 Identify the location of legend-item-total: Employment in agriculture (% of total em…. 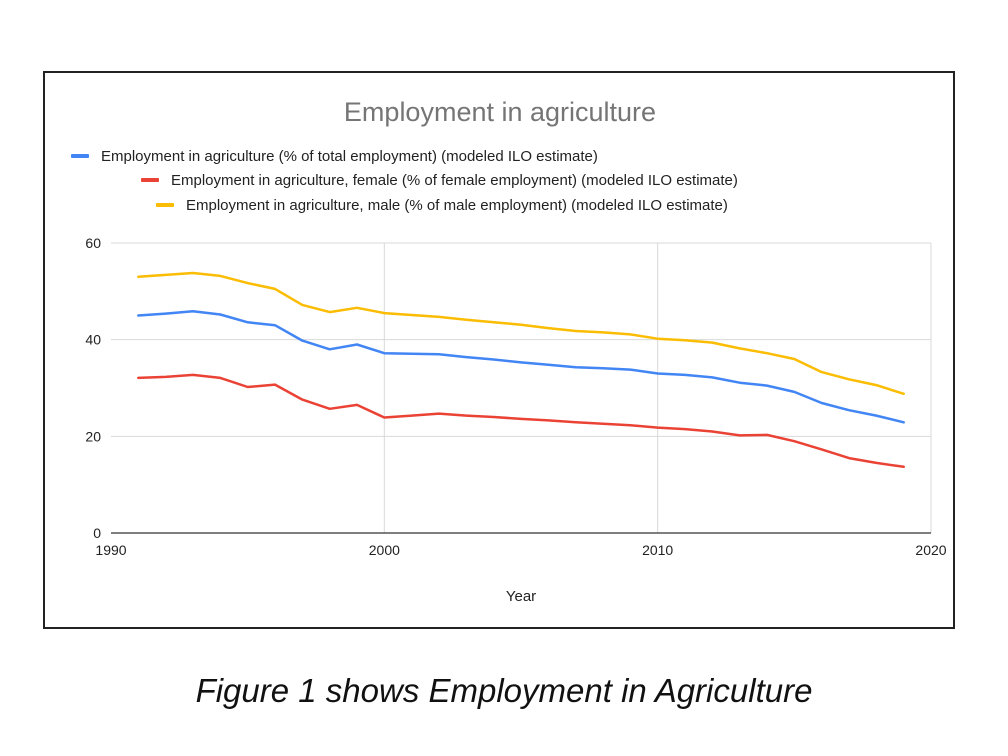
(334, 156).